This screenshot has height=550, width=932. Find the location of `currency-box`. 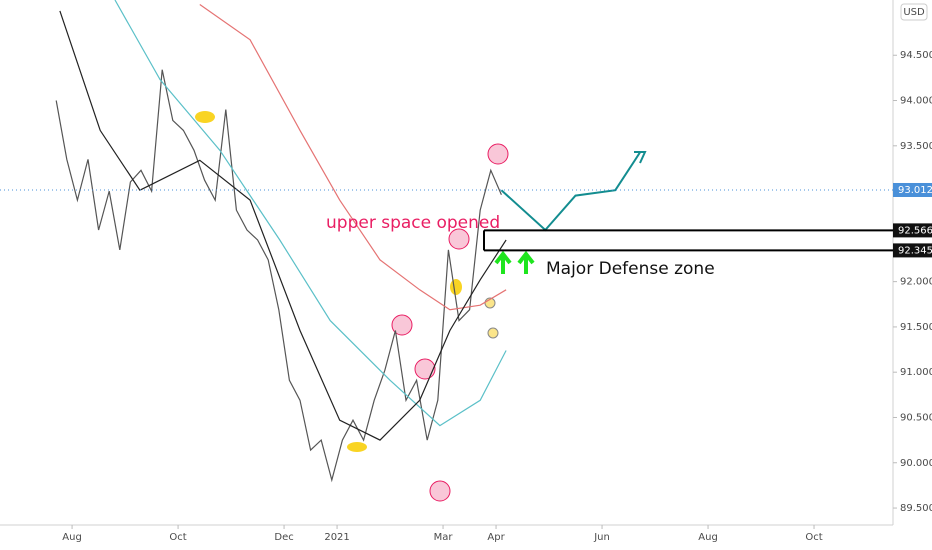

currency-box is located at coordinates (914, 12).